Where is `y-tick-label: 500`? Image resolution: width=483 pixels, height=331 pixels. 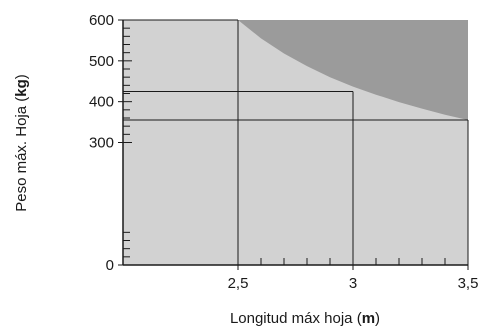
y-tick-label: 500 is located at coordinates (101, 61).